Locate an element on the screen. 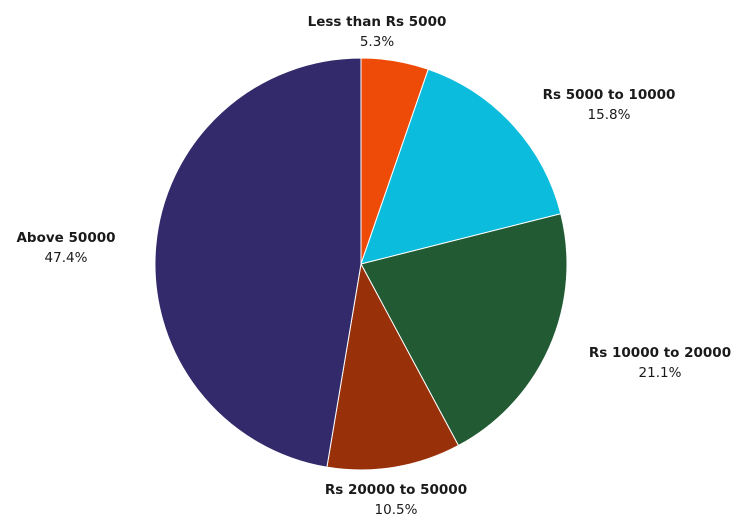  slice-label-group-2: Rs 10000 to 20000 21.1% is located at coordinates (660, 363).